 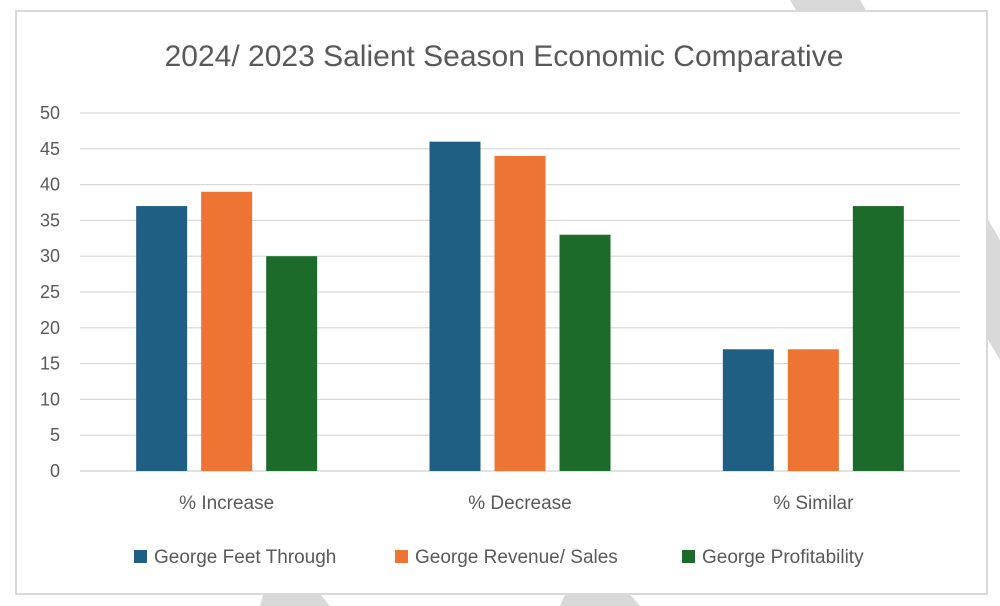 What do you see at coordinates (813, 503) in the screenshot?
I see `x-category-label: % Similar` at bounding box center [813, 503].